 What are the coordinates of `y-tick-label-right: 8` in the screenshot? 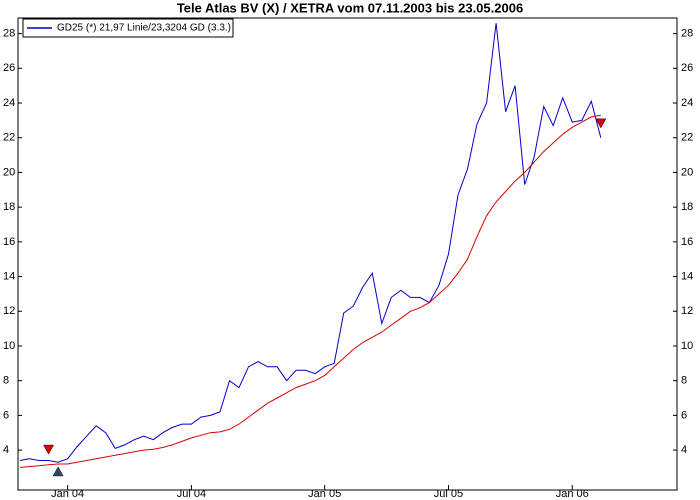 It's located at (684, 381).